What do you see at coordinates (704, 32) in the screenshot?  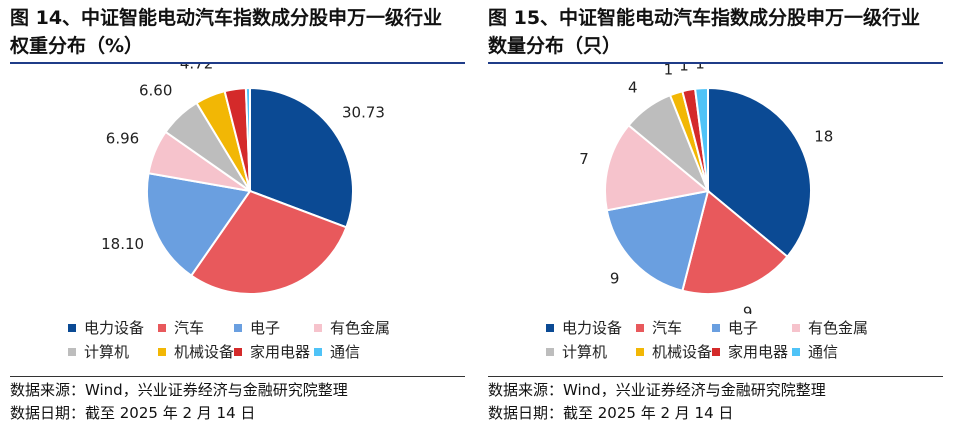 I see `figure-15-title: 图 15、中证智能电动汽车指数成分股申万一级行业数量分布（只）` at bounding box center [704, 32].